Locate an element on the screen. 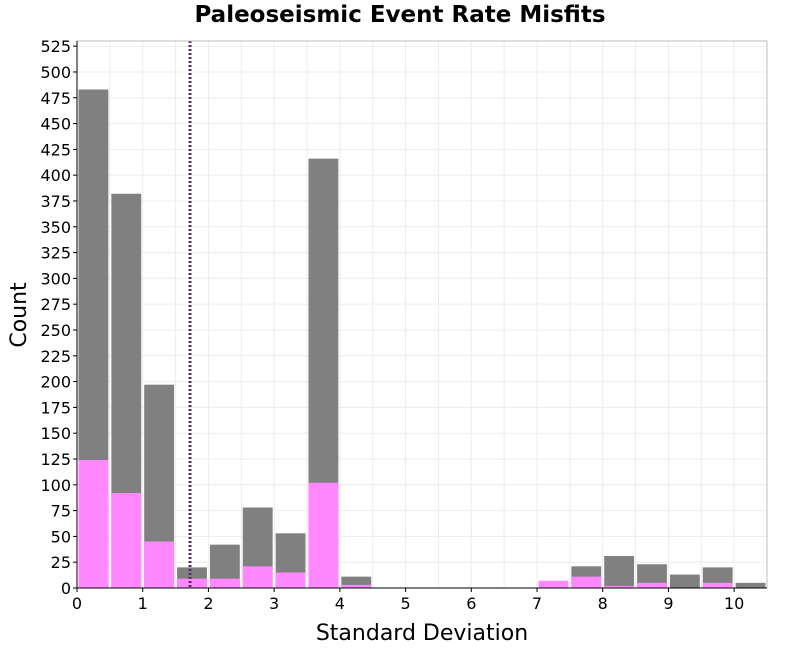  y-tick-label: 250 is located at coordinates (55, 330).